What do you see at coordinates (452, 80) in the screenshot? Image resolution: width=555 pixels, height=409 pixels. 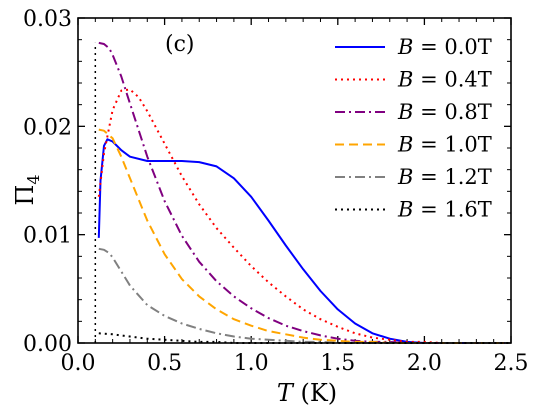 I see `legend-label-value: = 0.4T` at bounding box center [452, 80].